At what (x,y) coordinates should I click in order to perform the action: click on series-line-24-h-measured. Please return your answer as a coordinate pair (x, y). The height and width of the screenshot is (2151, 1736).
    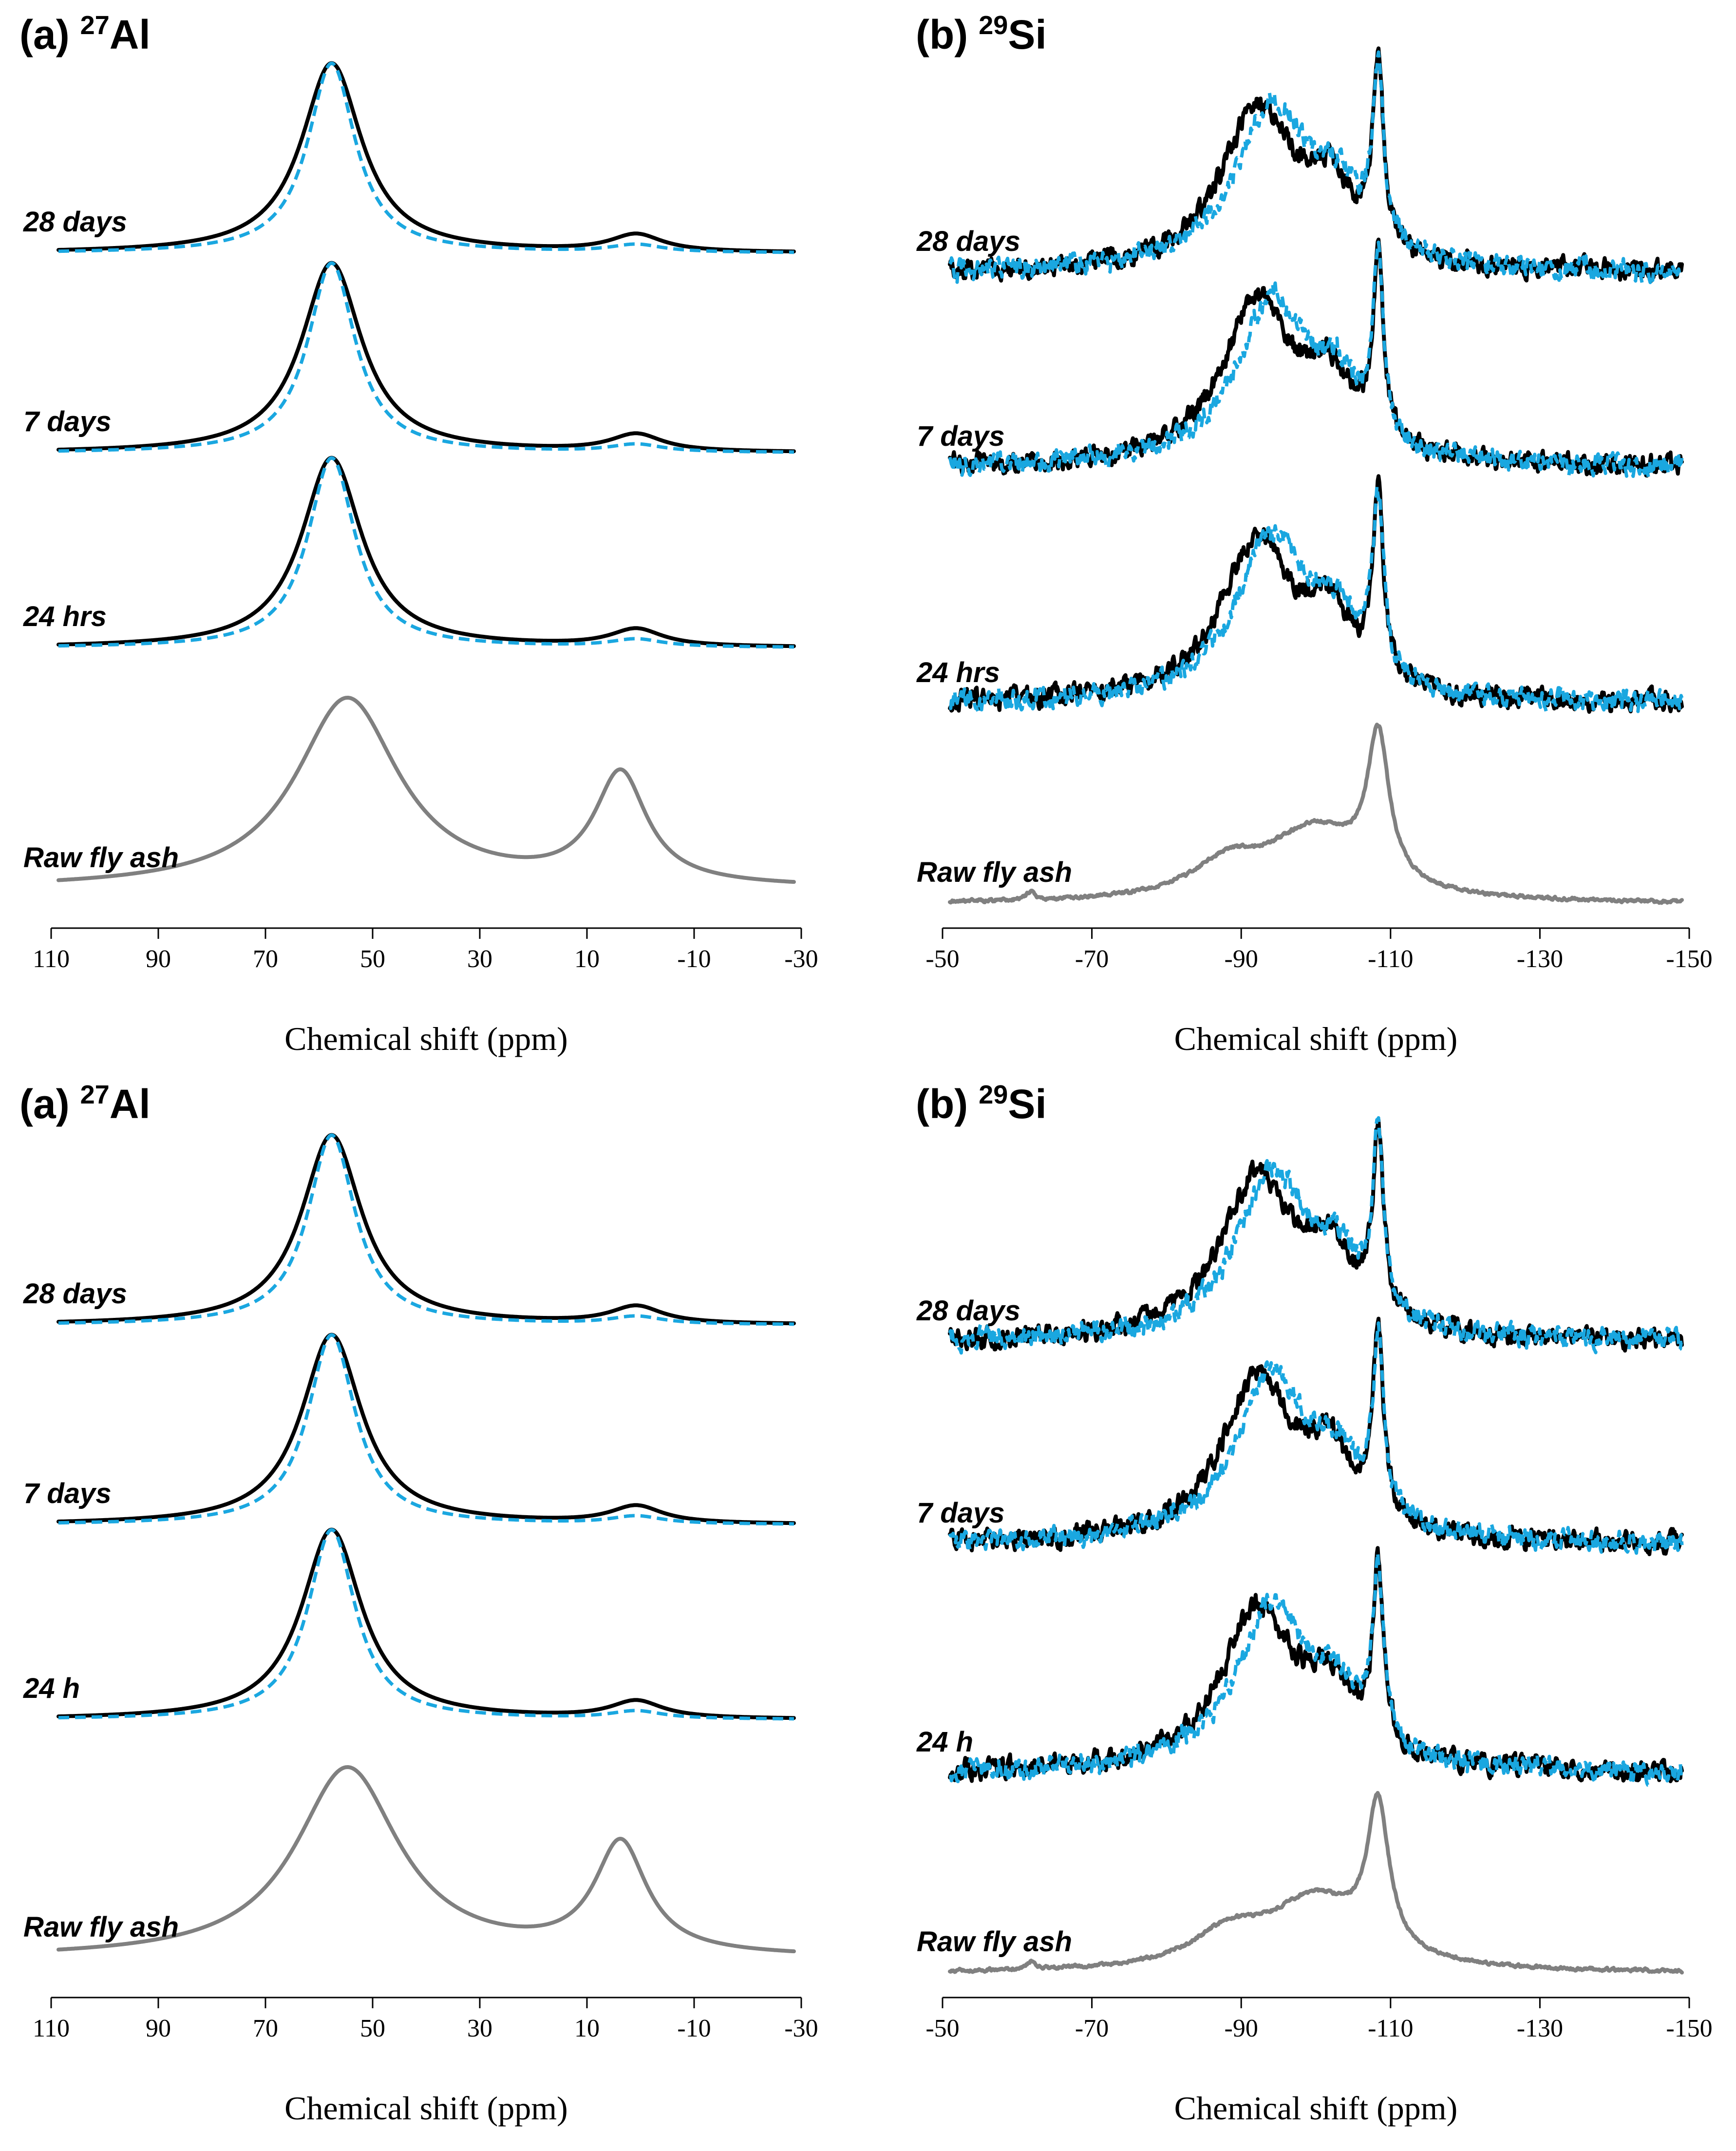
    Looking at the image, I should click on (426, 1623).